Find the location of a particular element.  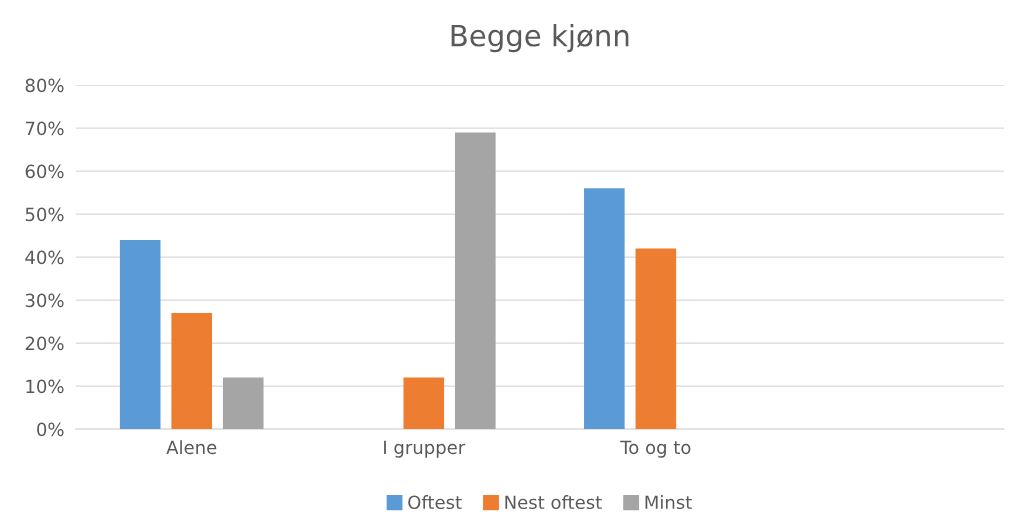

y-tick-label: 70% is located at coordinates (44, 128).